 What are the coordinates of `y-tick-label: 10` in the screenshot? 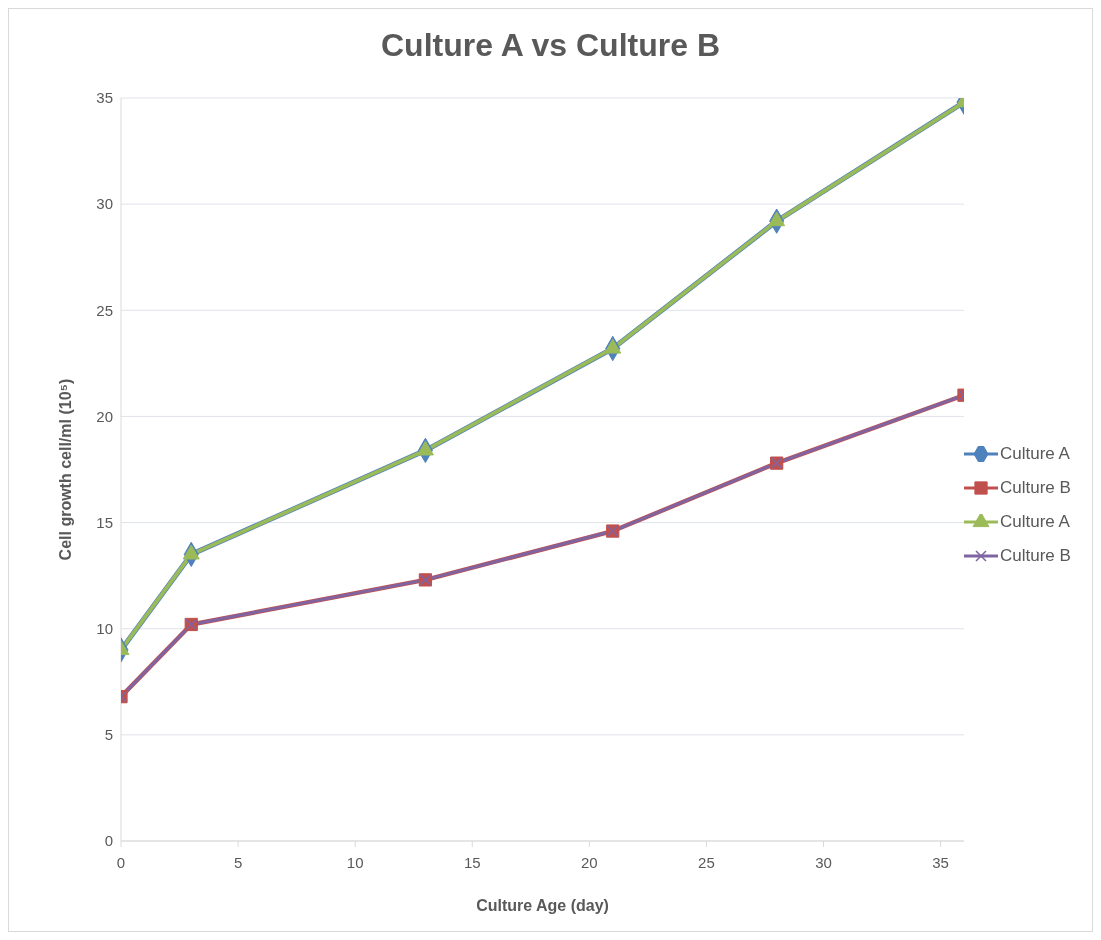 It's located at (104, 629).